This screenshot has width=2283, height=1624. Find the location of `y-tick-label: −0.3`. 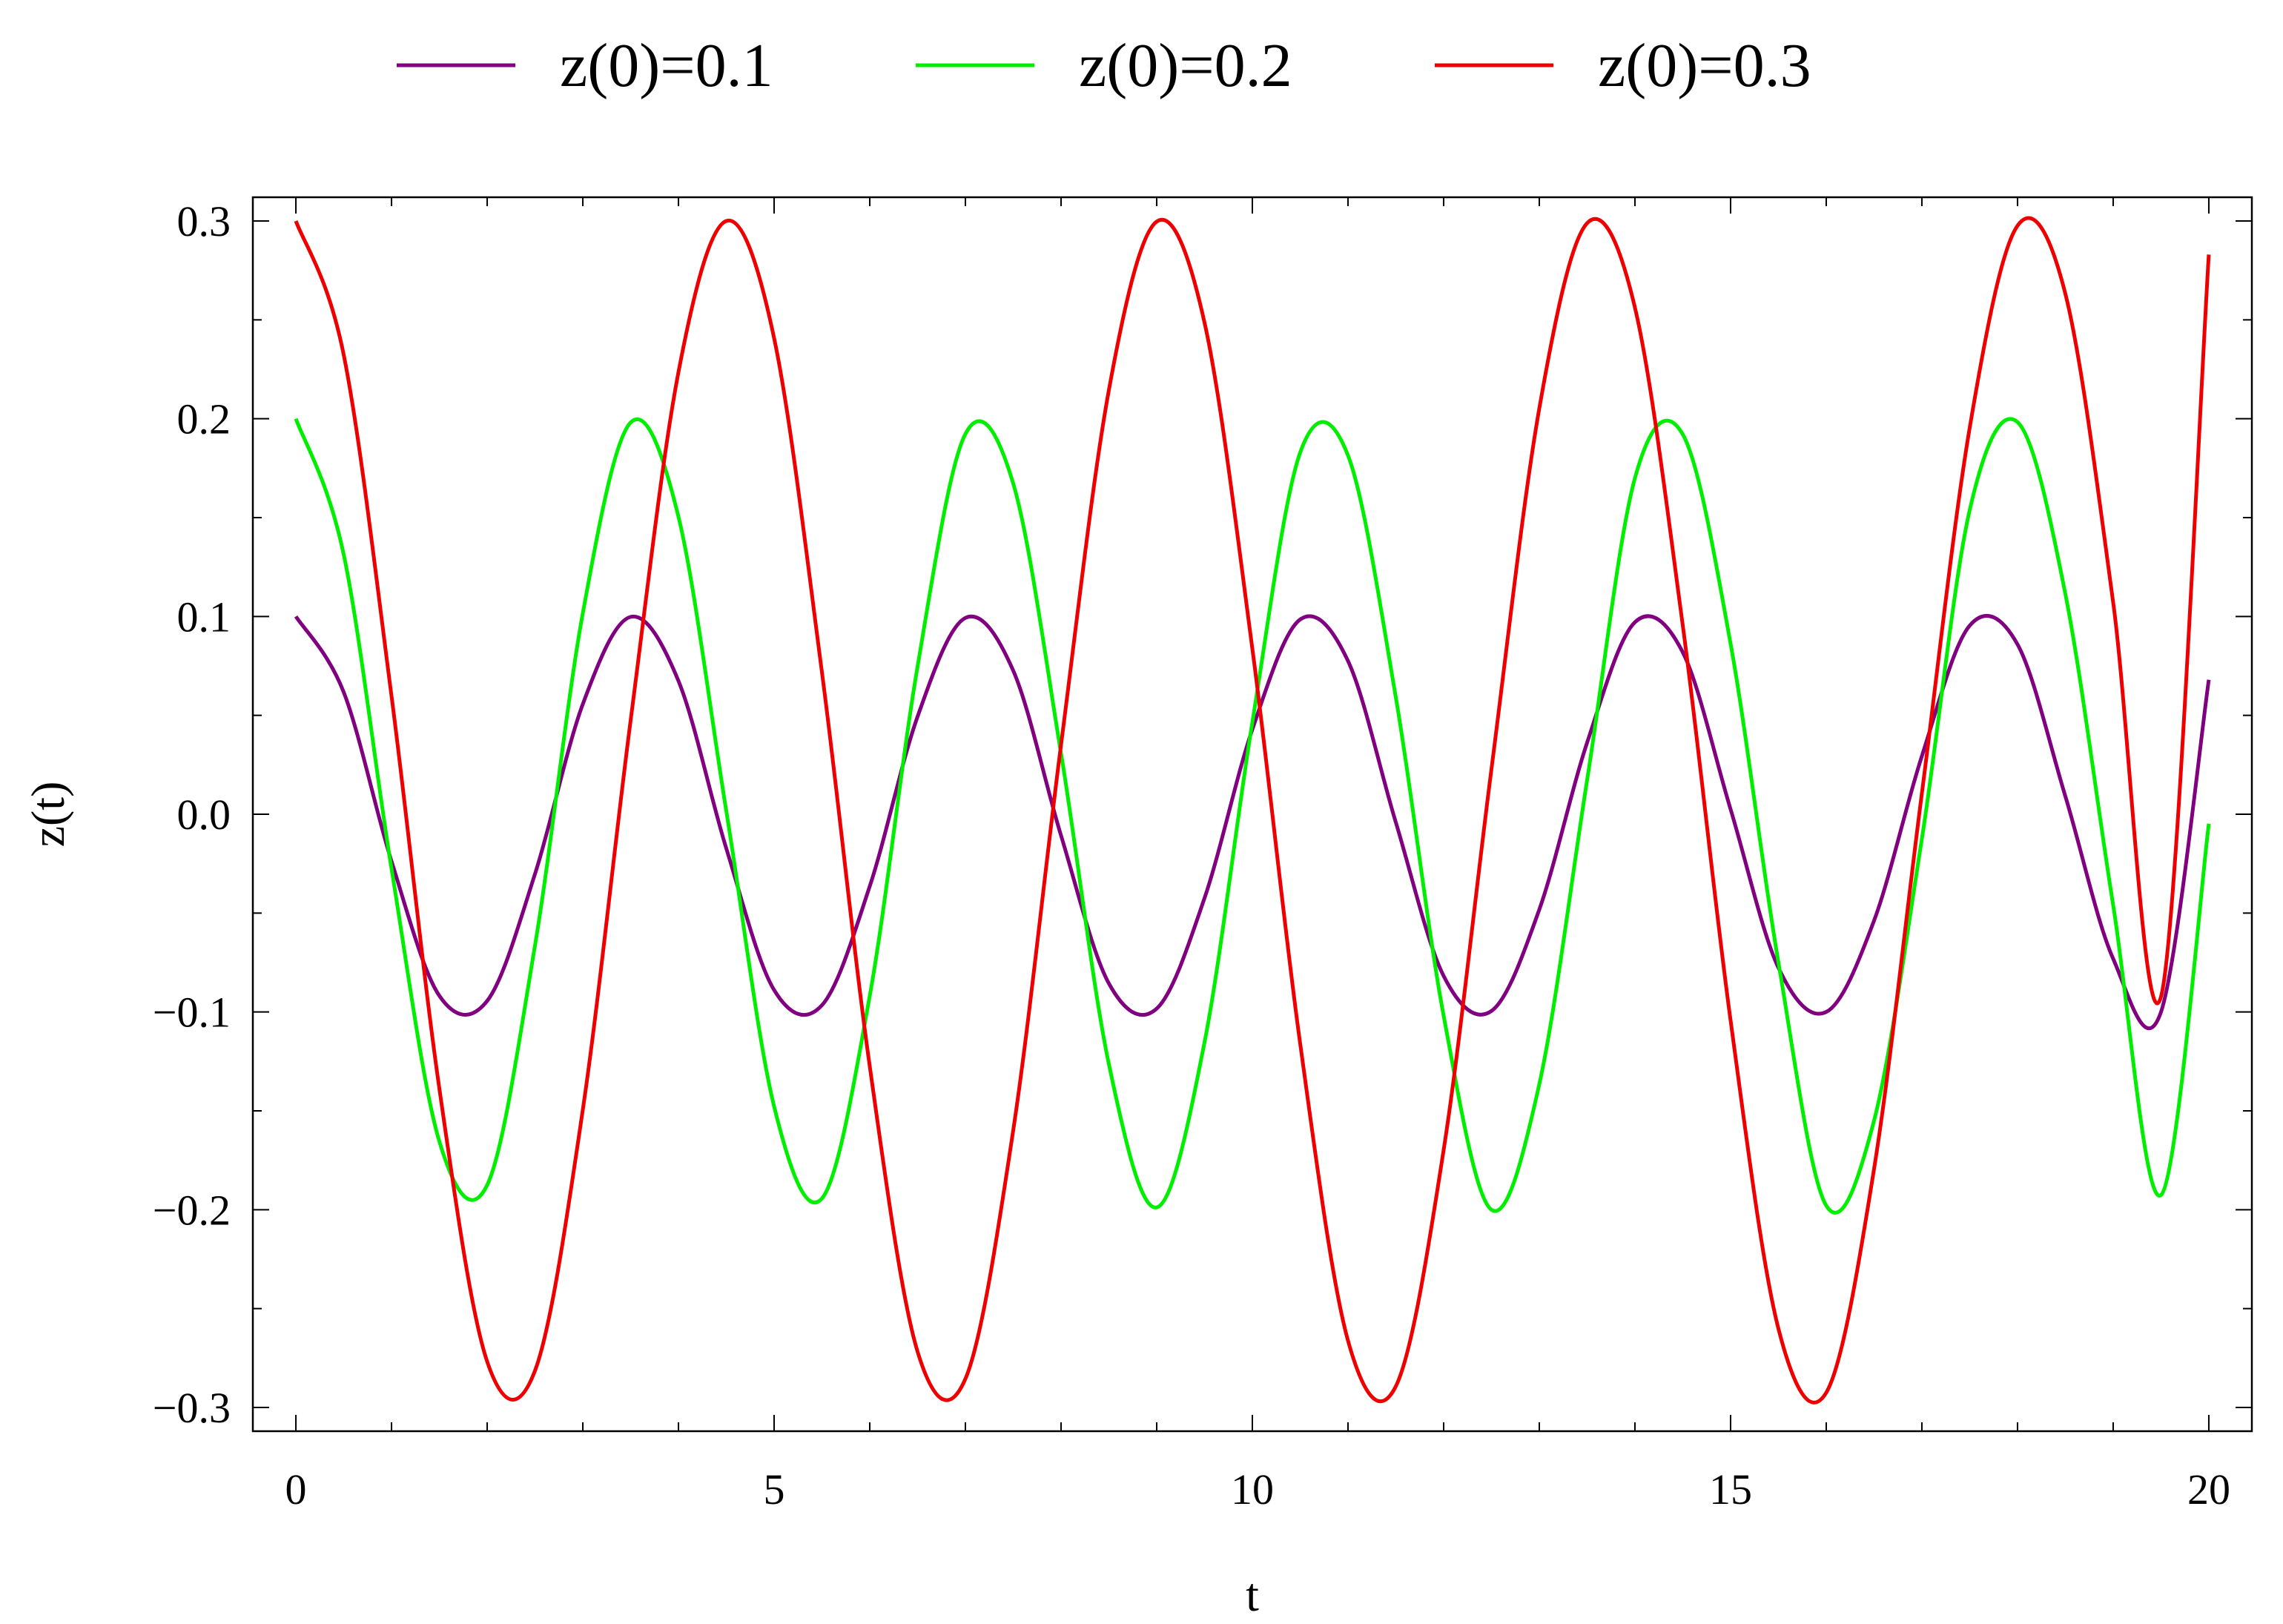

y-tick-label: −0.3 is located at coordinates (192, 1408).